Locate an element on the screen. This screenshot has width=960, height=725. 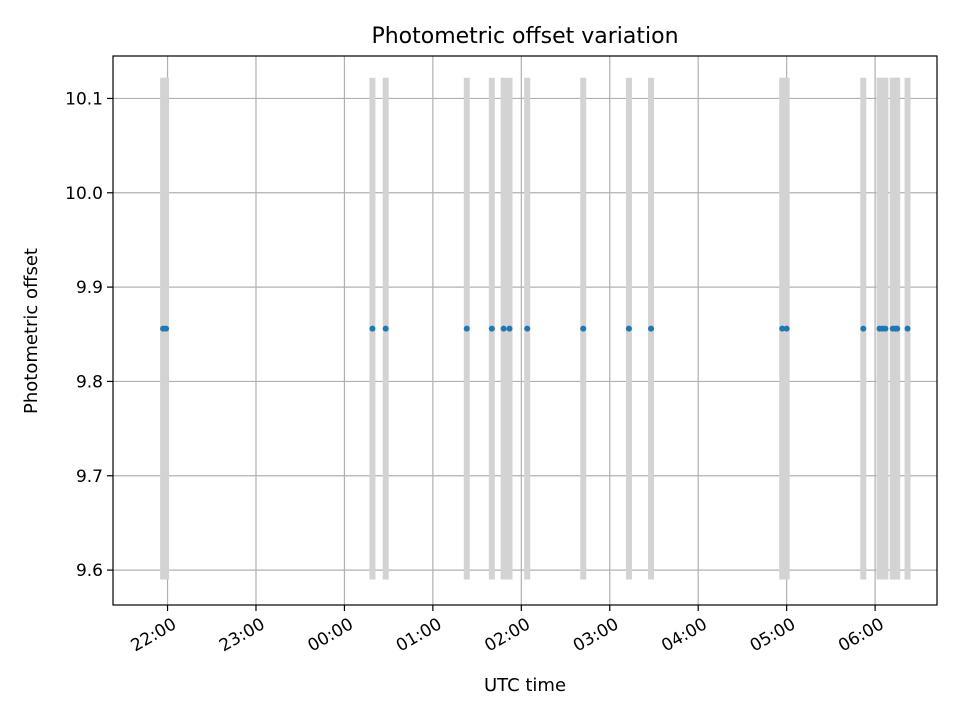
y-tick-label: 9.8 is located at coordinates (89, 382).